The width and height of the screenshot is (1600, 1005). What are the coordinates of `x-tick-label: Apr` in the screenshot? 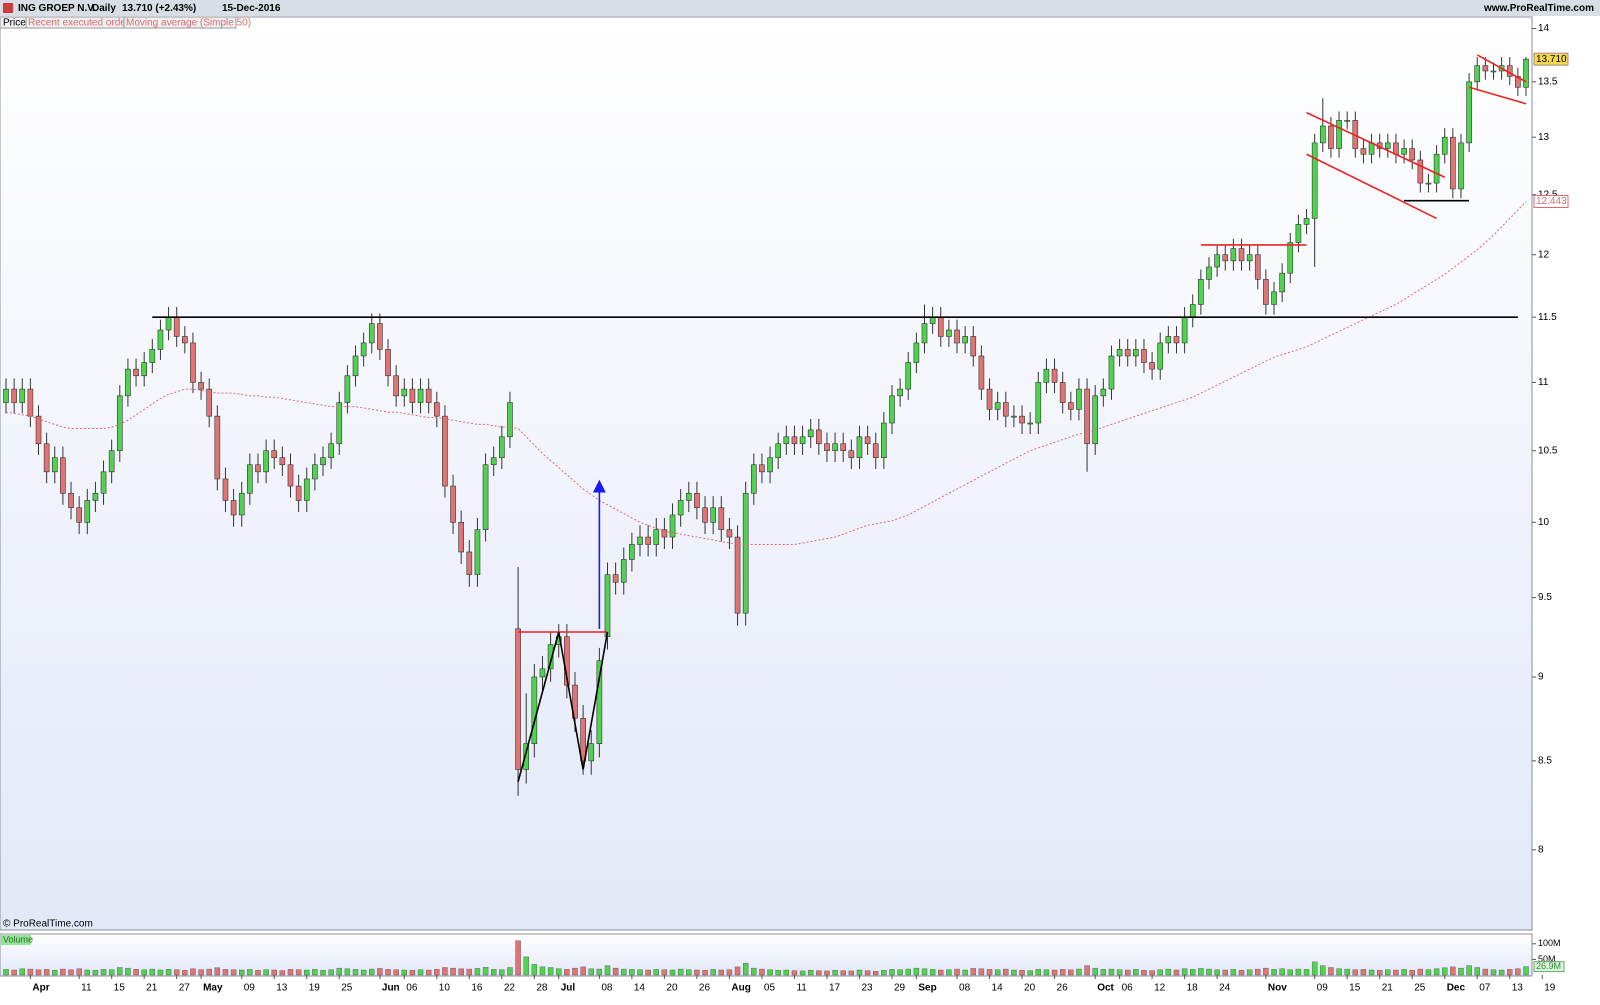 It's located at (40, 988).